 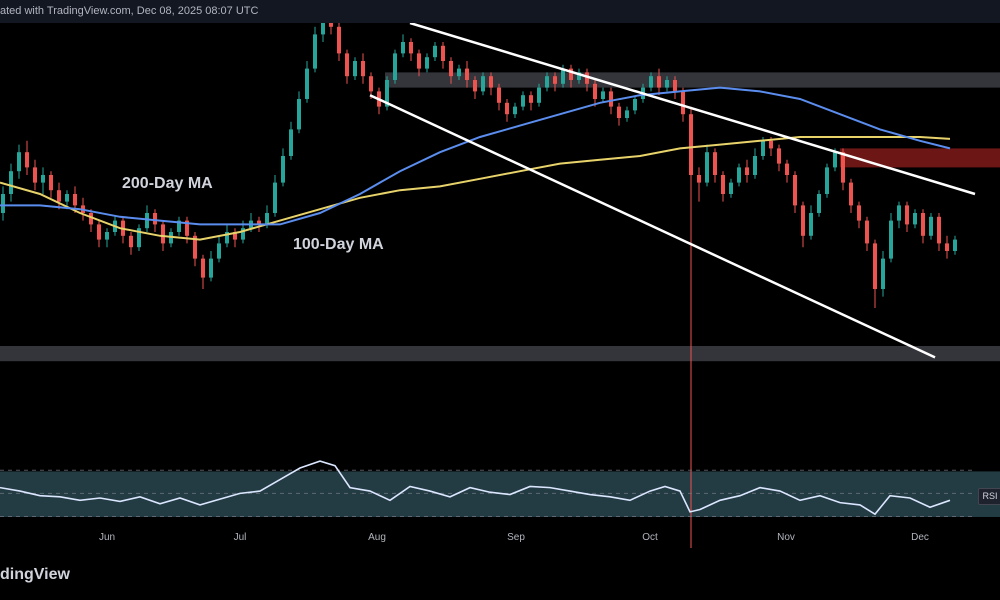 What do you see at coordinates (377, 537) in the screenshot?
I see `month-label-aug: Aug` at bounding box center [377, 537].